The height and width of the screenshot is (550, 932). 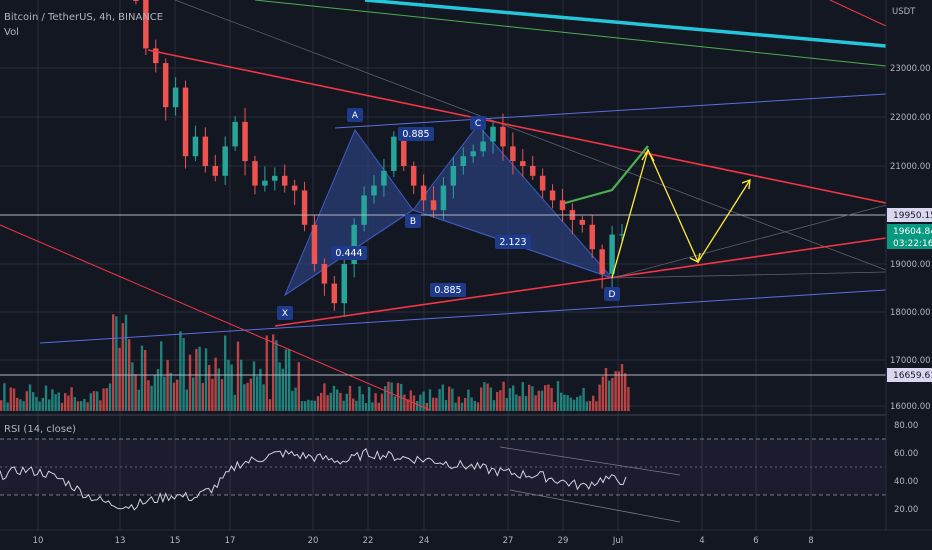 What do you see at coordinates (40, 429) in the screenshot?
I see `rsi-label: RSI (14, close)` at bounding box center [40, 429].